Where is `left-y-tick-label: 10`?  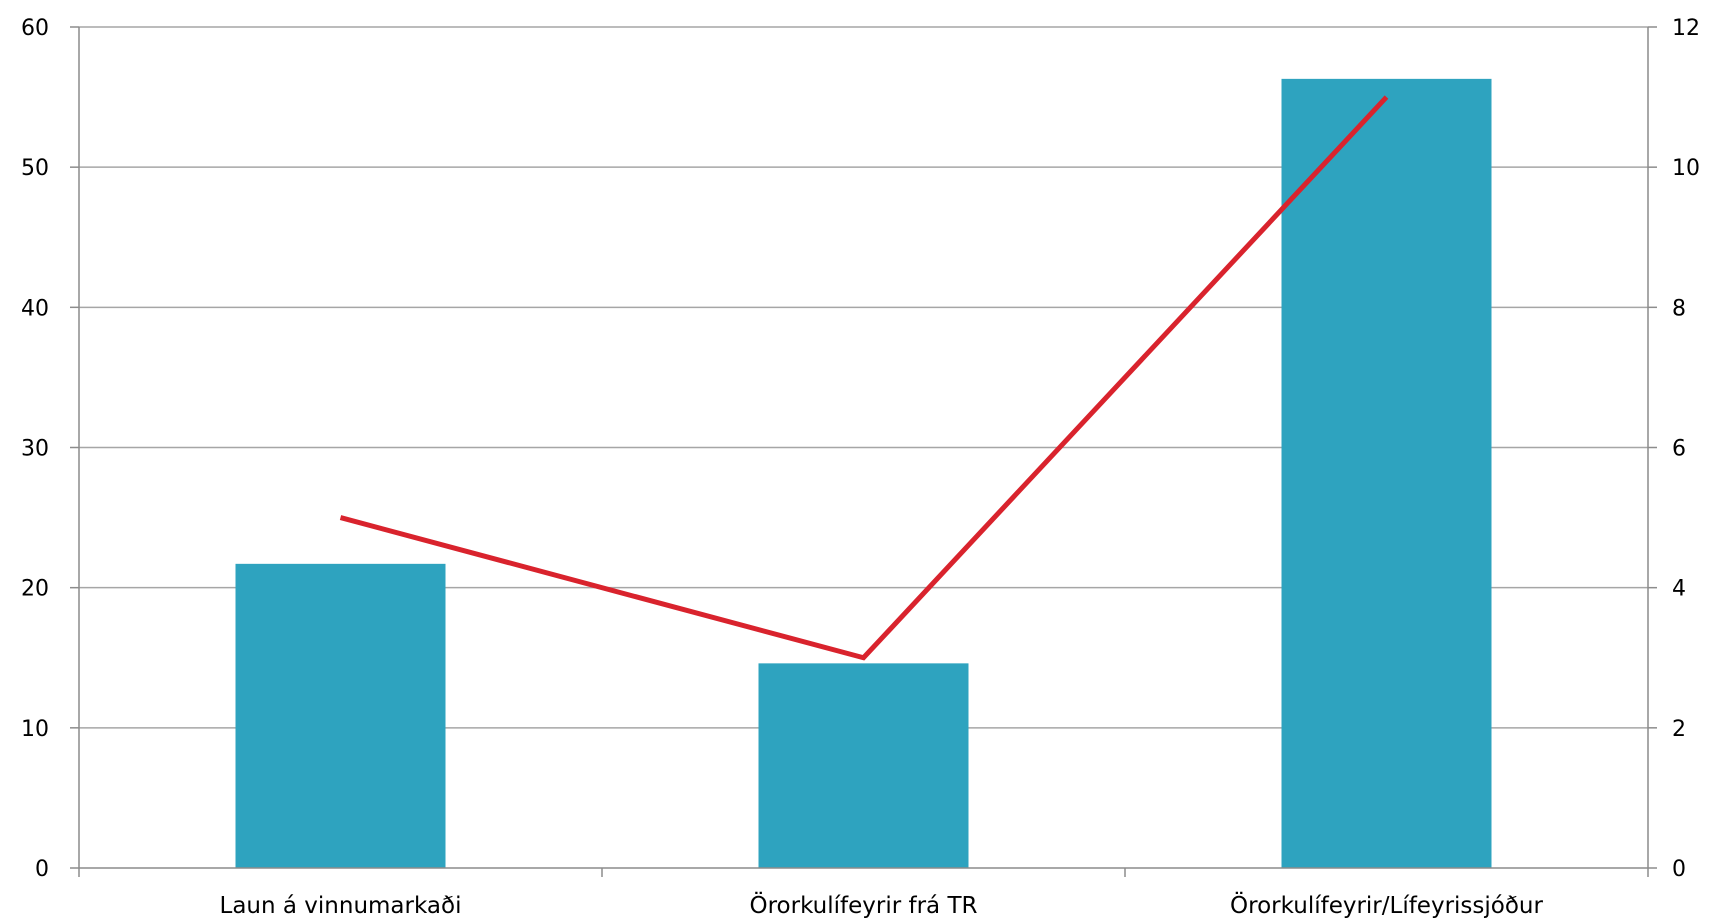
left-y-tick-label: 10 is located at coordinates (35, 729).